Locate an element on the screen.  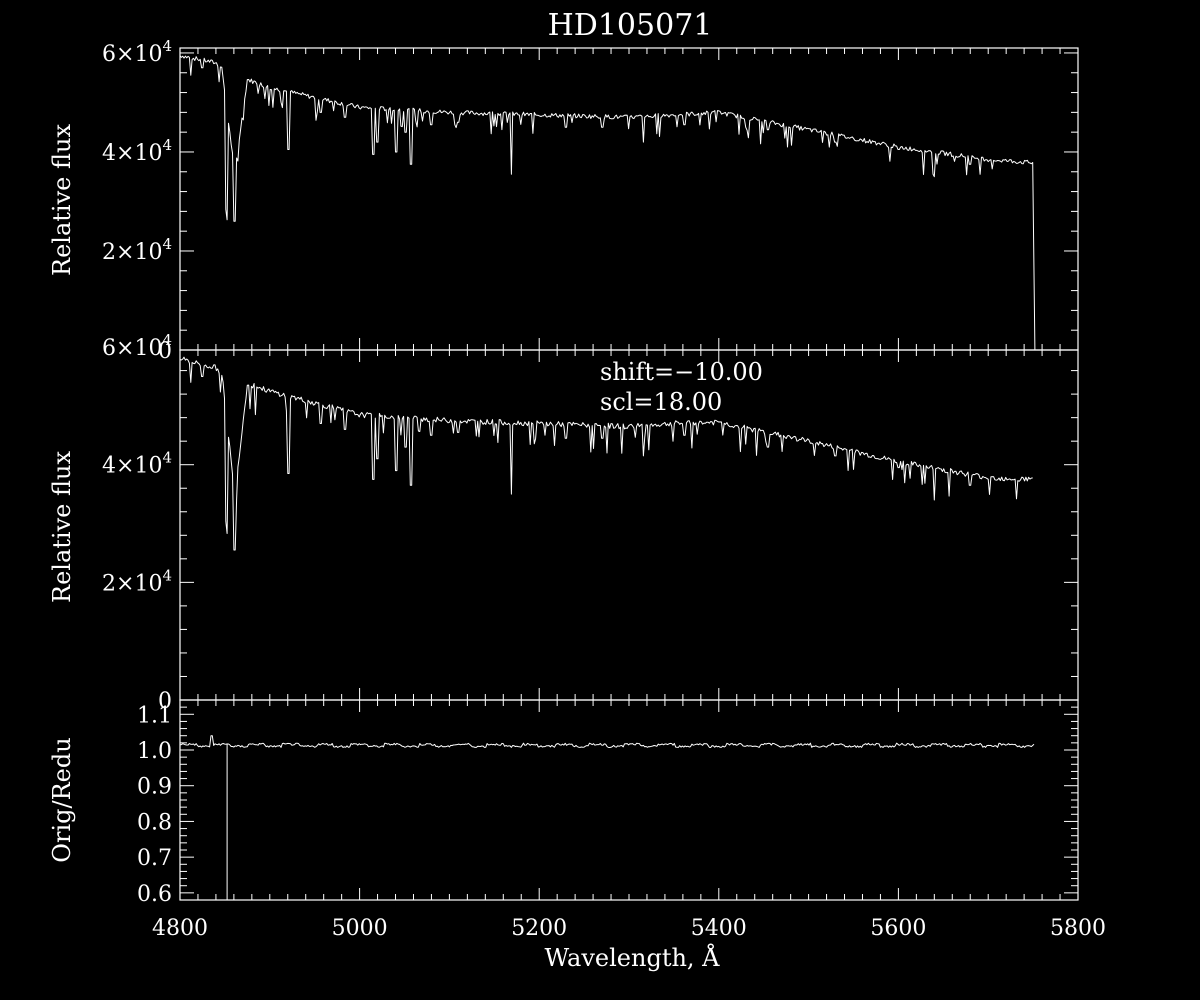
y-tick-label: 1.1 is located at coordinates (154, 715).